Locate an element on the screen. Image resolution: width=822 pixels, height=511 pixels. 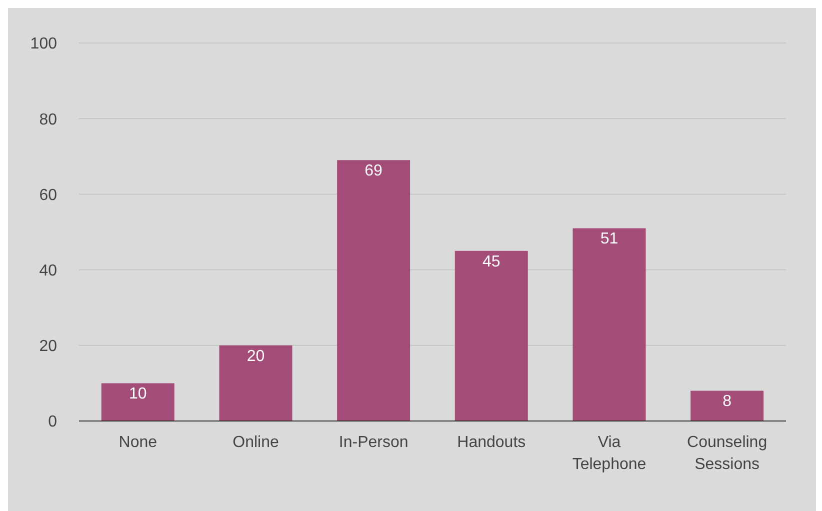
data-label: 10 is located at coordinates (137, 394).